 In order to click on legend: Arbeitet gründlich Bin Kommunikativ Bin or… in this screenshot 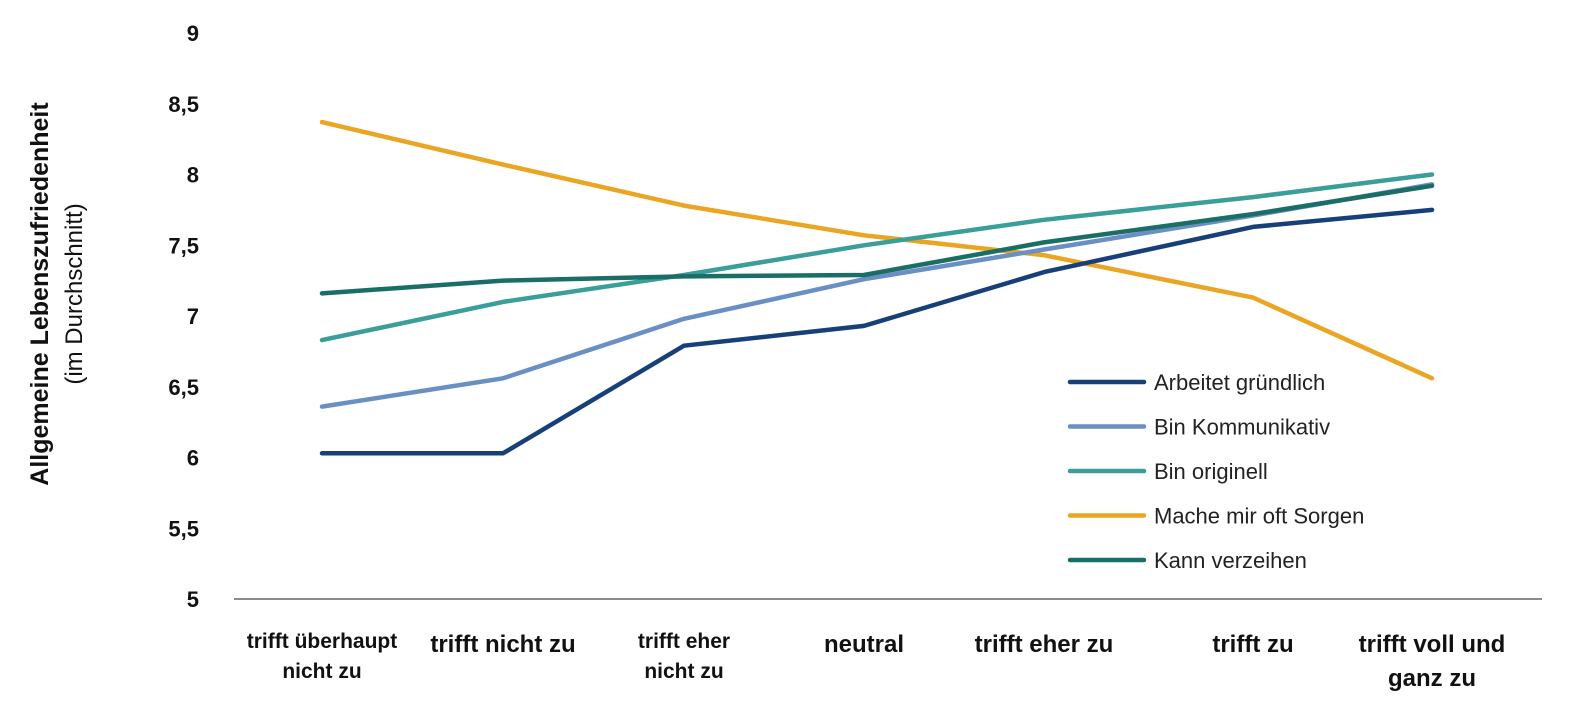, I will do `click(1215, 471)`.